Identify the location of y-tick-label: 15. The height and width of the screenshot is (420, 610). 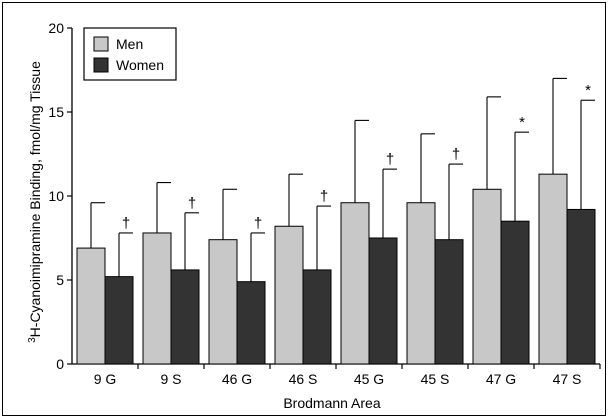
(56, 112).